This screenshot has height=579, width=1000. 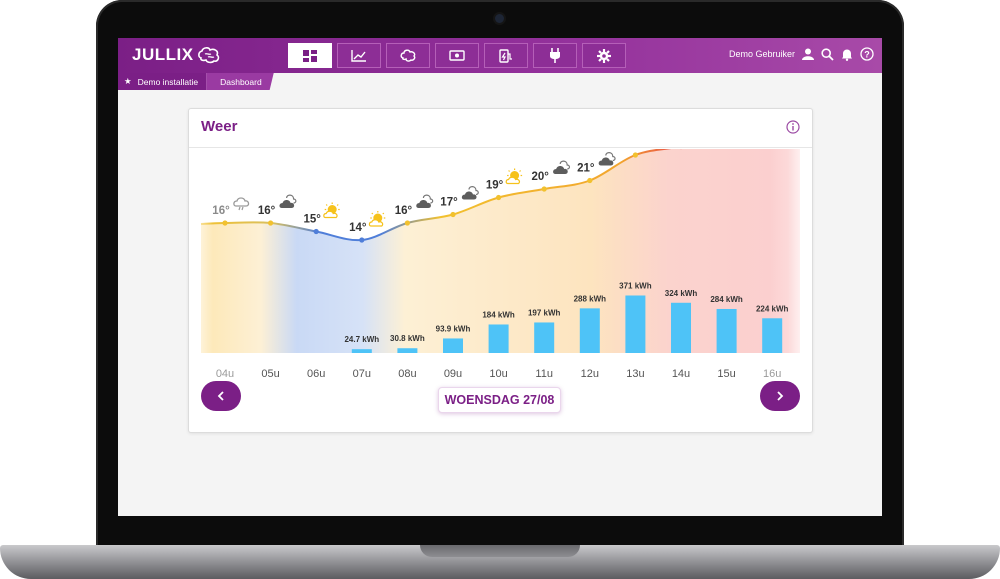 What do you see at coordinates (681, 293) in the screenshot?
I see `production-label: 324 kWh` at bounding box center [681, 293].